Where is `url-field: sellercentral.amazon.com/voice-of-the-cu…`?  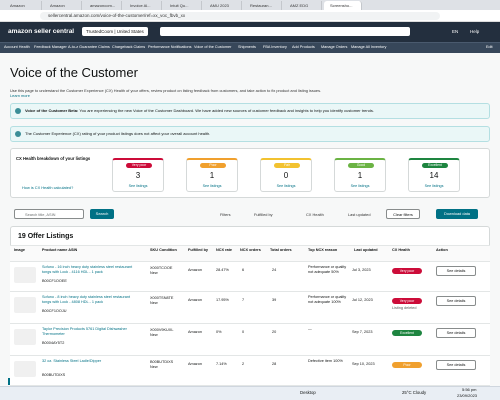
url-field: sellercentral.amazon.com/voice-of-the-cu… is located at coordinates (240, 16).